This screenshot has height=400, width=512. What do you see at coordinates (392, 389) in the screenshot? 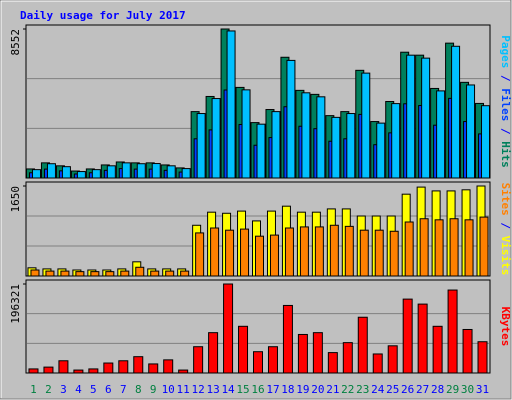
I see `x-tick-label: 25` at bounding box center [392, 389].